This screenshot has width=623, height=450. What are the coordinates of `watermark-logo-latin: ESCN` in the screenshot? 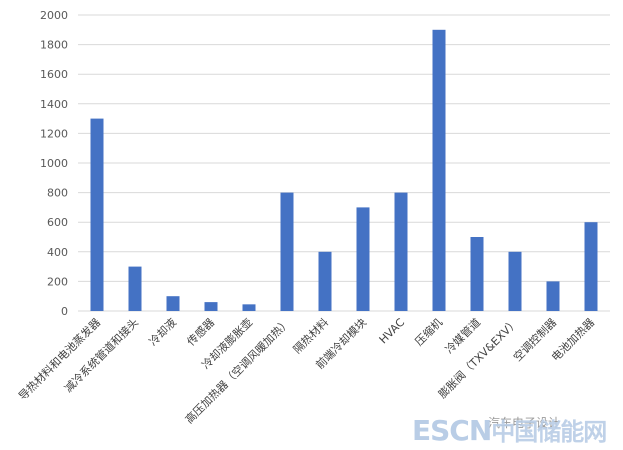 It's located at (452, 430).